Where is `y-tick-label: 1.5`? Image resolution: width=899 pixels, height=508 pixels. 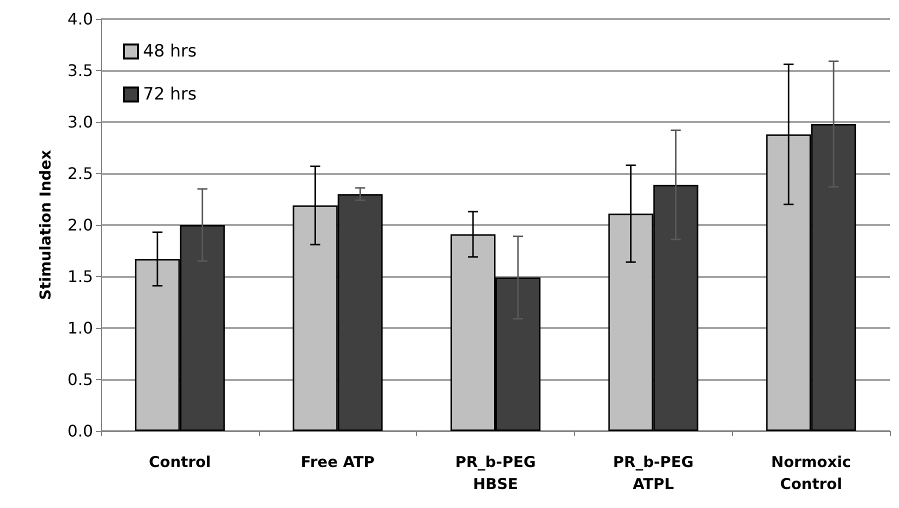
y-tick-label: 1.5 is located at coordinates (80, 276).